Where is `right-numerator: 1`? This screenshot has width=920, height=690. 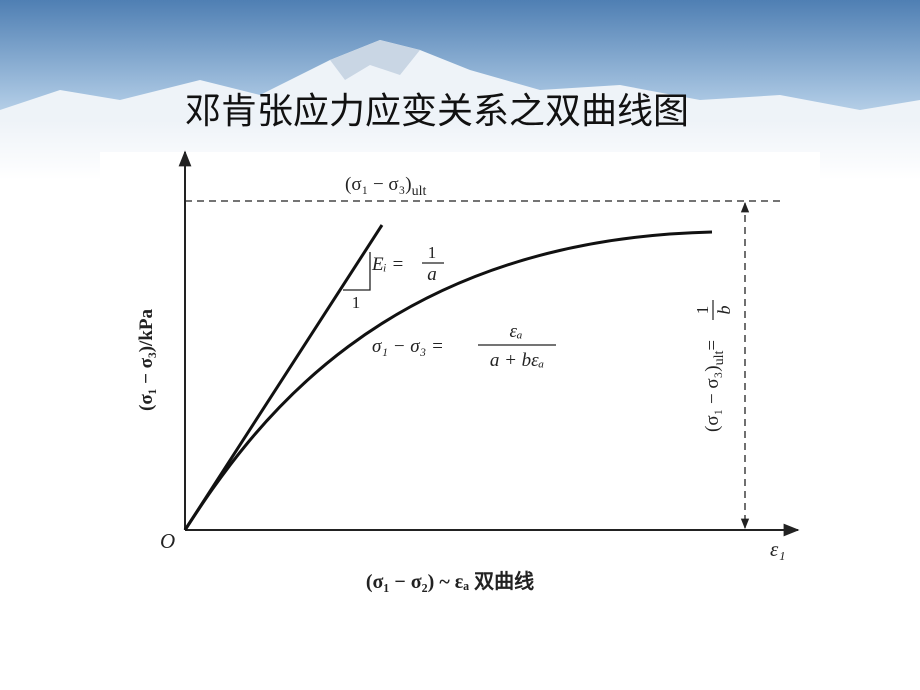 right-numerator: 1 is located at coordinates (702, 310).